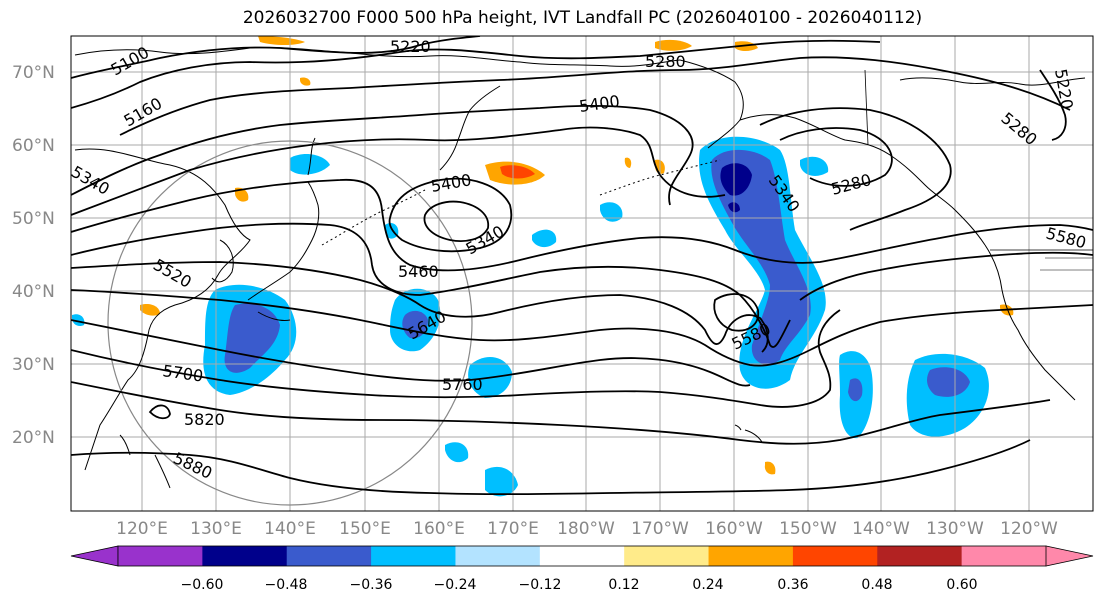  What do you see at coordinates (33, 73) in the screenshot?
I see `lat-label: 70°N` at bounding box center [33, 73].